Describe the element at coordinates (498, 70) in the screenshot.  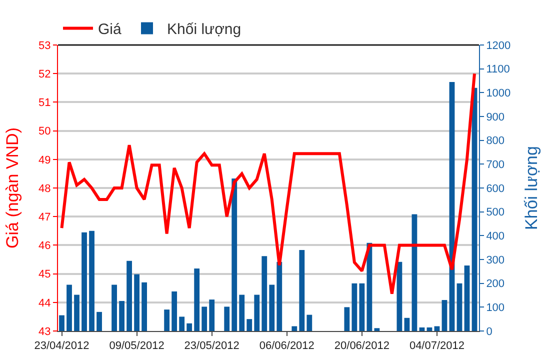
I see `y2-tick-label: 1100` at that location.